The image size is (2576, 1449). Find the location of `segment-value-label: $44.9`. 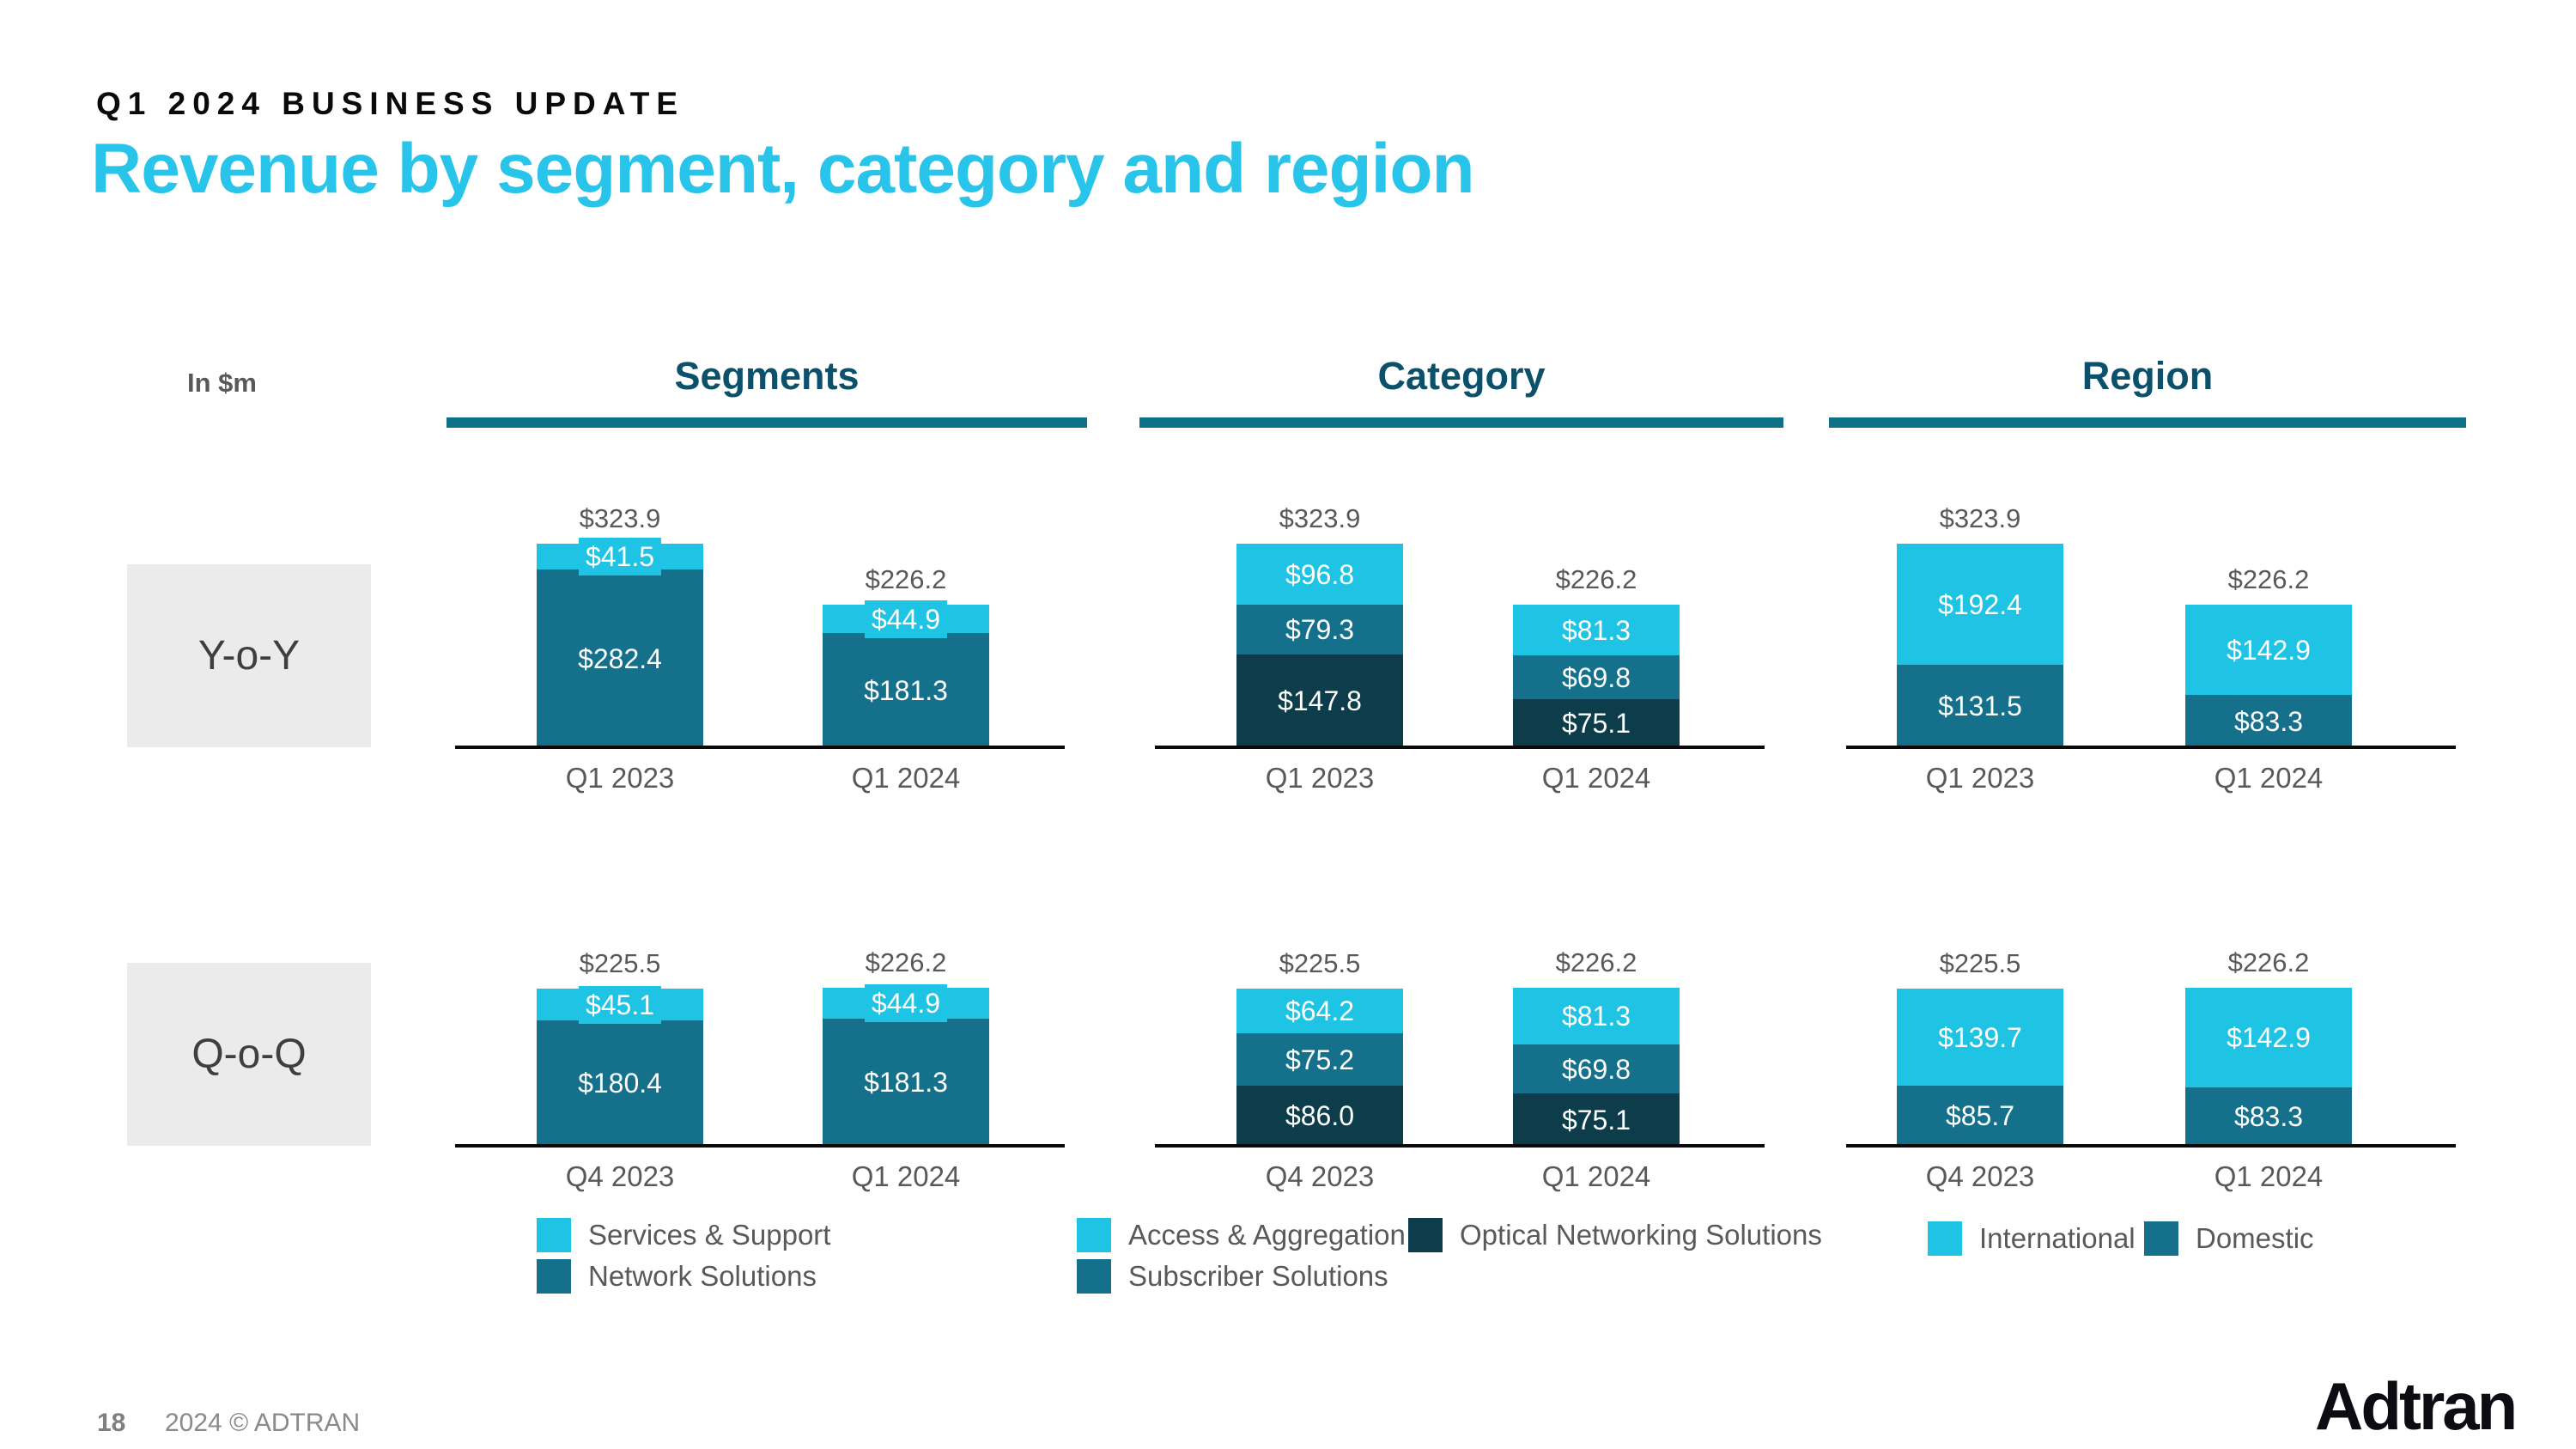

segment-value-label: $44.9 is located at coordinates (906, 1003).